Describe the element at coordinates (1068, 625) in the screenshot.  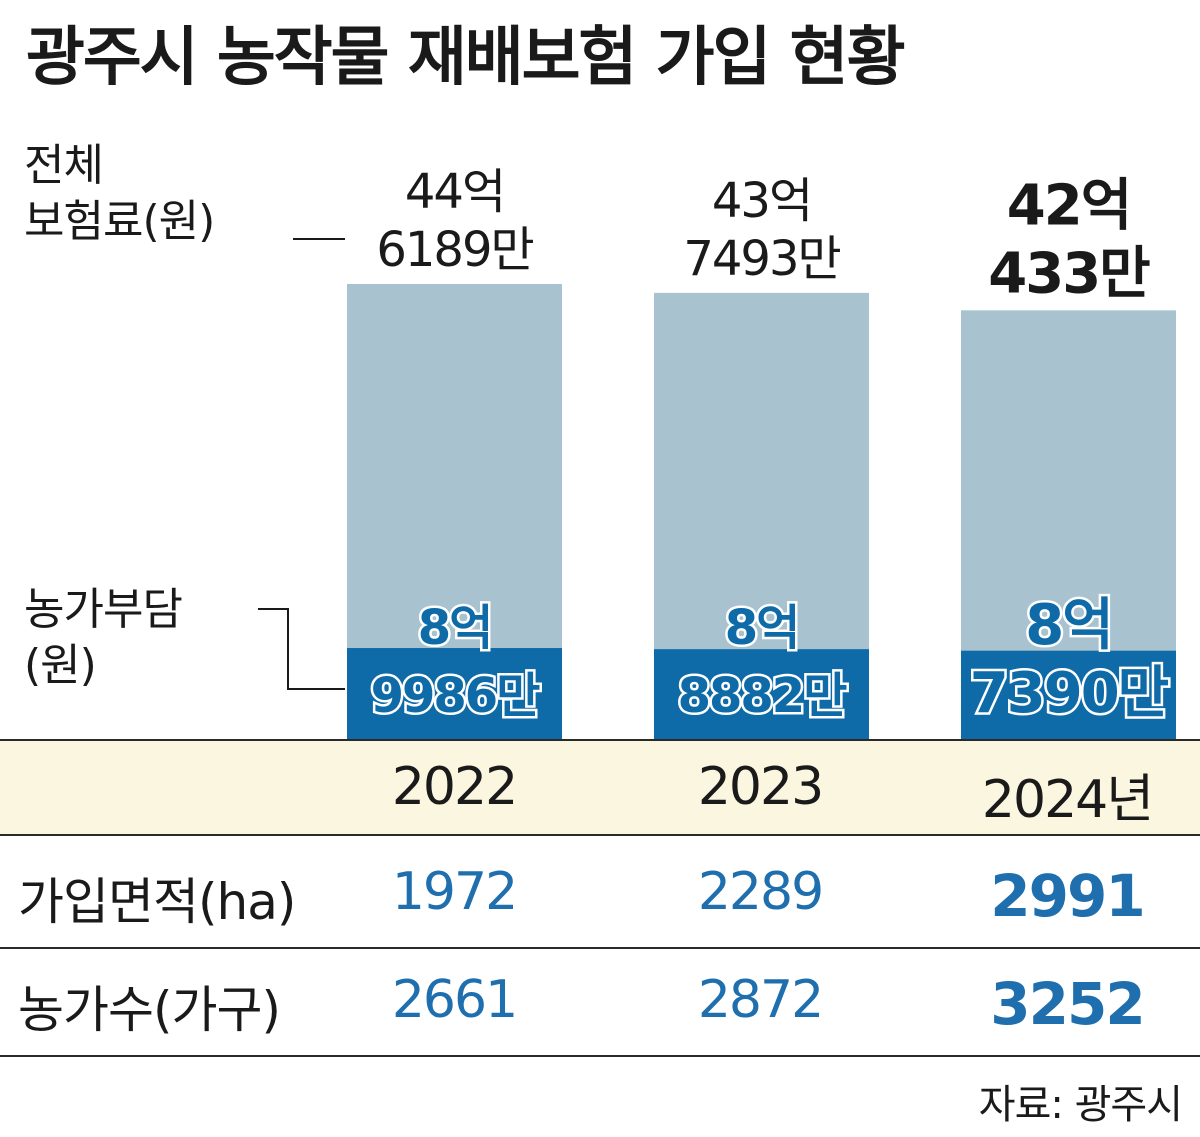
I see `farmer-value-label-2-line1: 8억` at that location.